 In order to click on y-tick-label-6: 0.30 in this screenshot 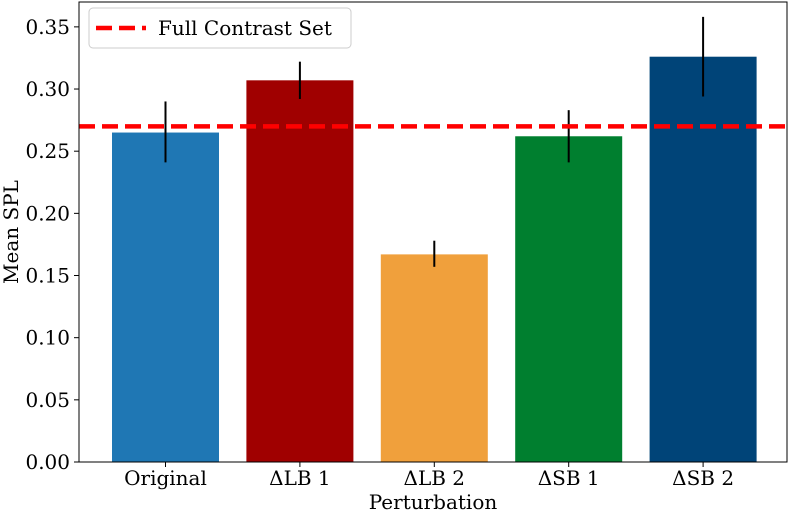, I will do `click(47, 89)`.